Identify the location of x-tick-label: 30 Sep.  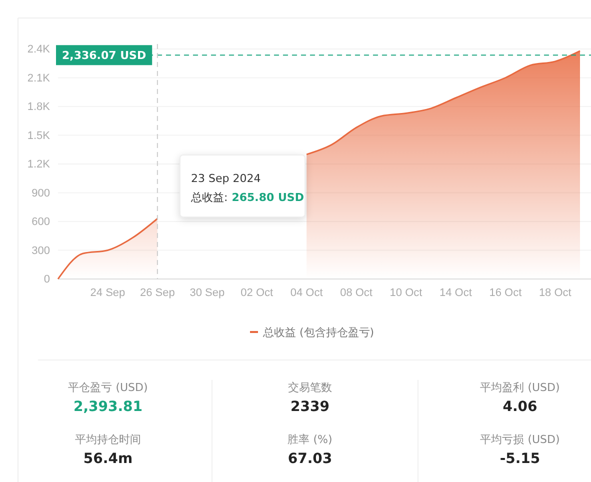
(207, 292).